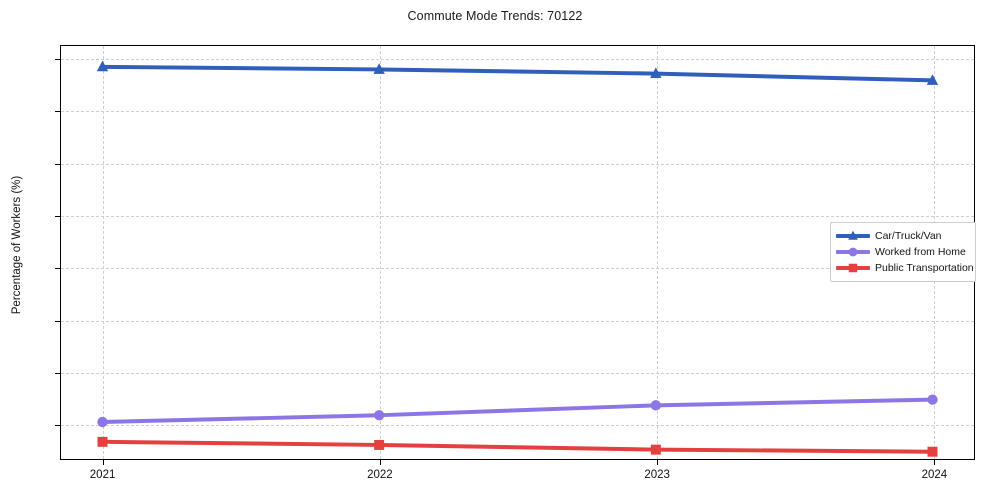  I want to click on chart-title: Commute Mode Trends: 70122, so click(495, 16).